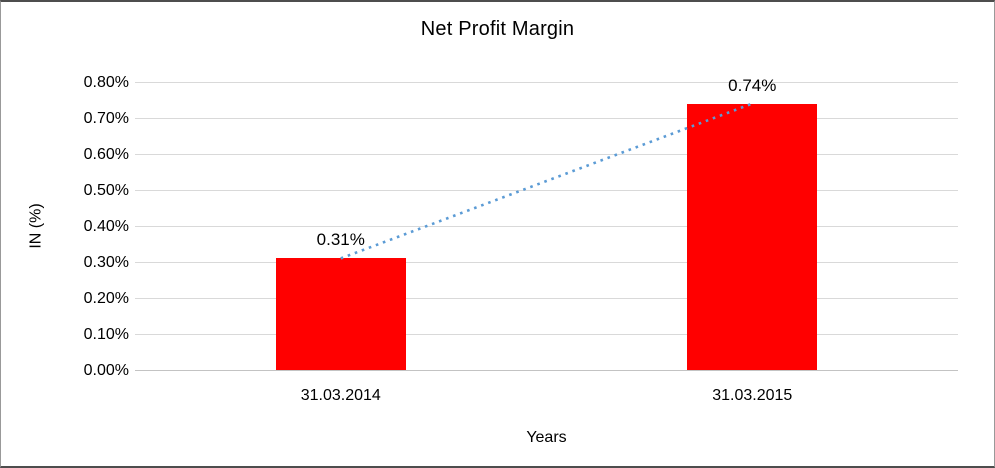  Describe the element at coordinates (497, 29) in the screenshot. I see `chart-title: Net Profit Margin` at that location.